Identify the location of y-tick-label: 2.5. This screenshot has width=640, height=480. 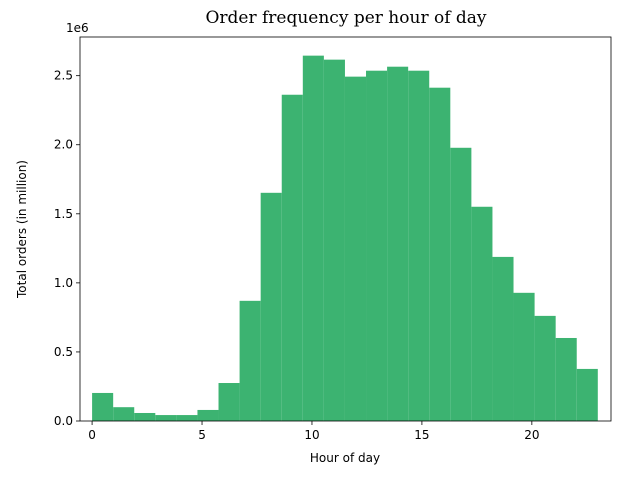
(63, 76).